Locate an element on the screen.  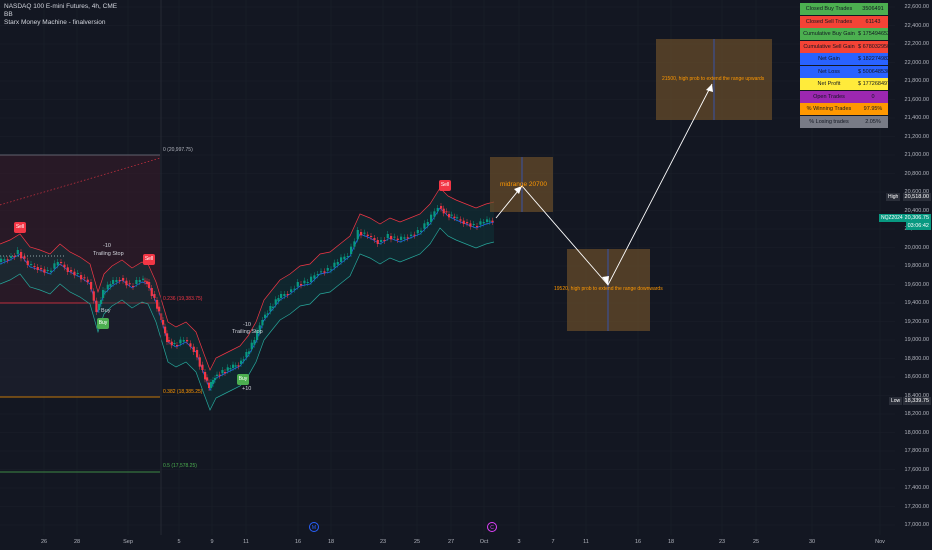
price-tick-label: 20,600.00 is located at coordinates (916, 192).